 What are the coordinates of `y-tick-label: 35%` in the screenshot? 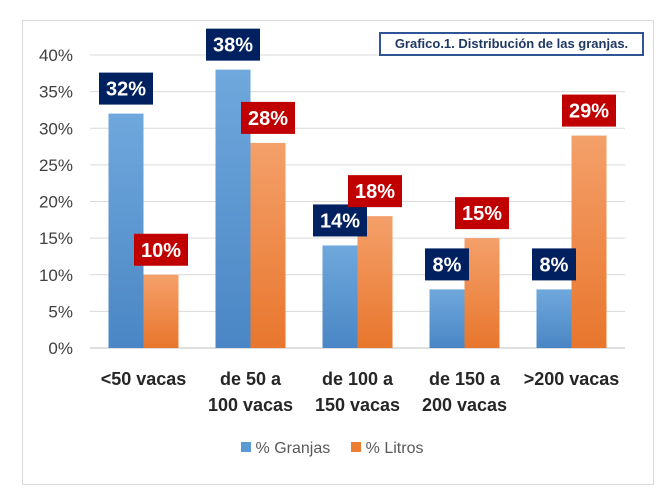 It's located at (56, 92).